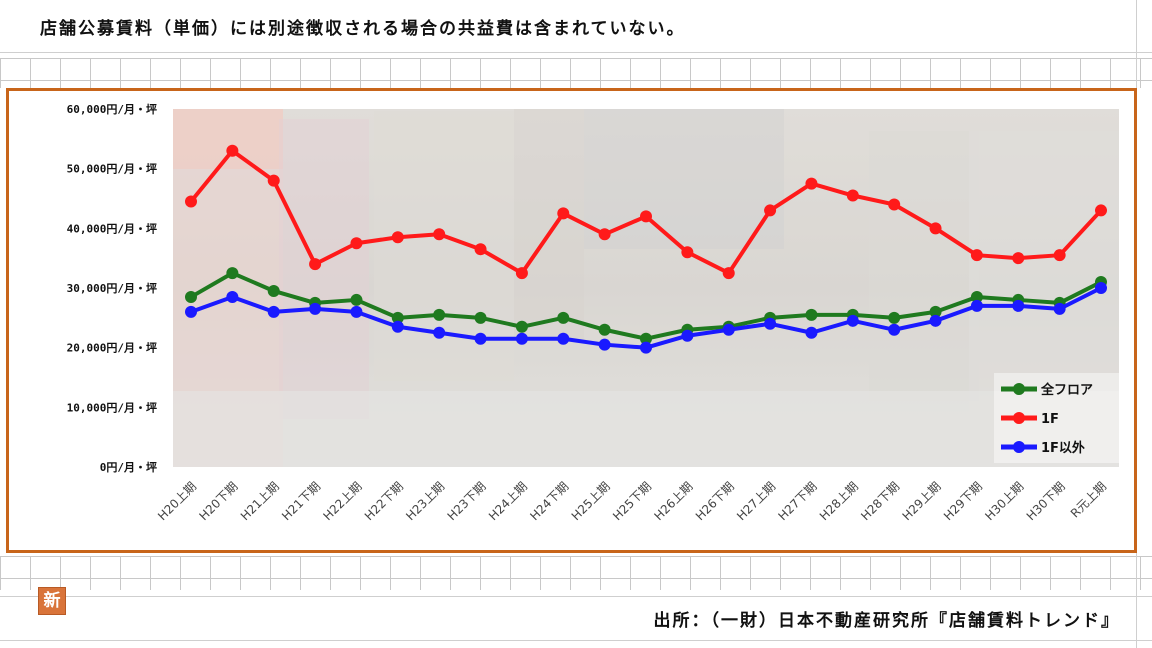 This screenshot has width=1152, height=648. Describe the element at coordinates (112, 109) in the screenshot. I see `y-tick-label: 60,000円/月・坪` at that location.